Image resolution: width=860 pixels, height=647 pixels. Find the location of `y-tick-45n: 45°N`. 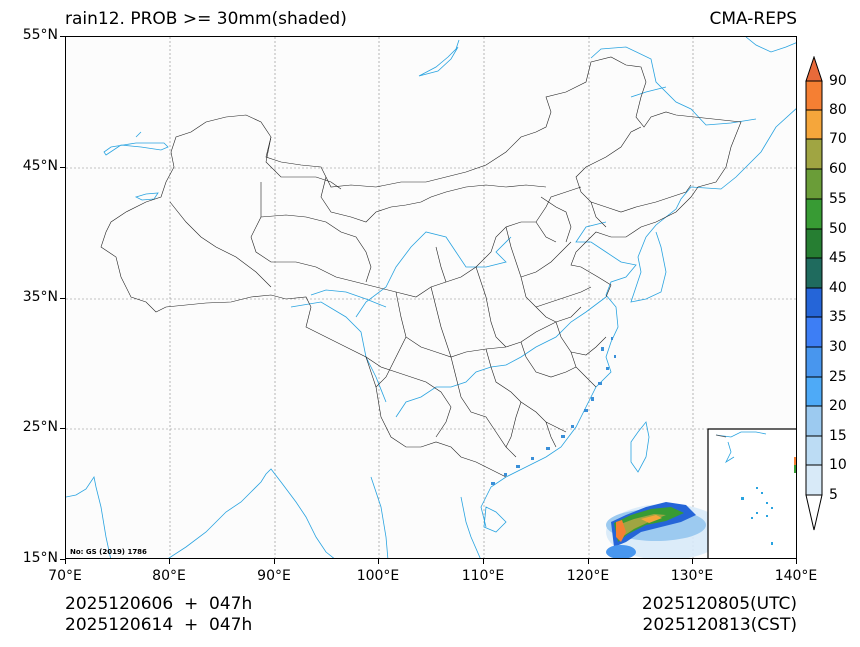

y-tick-45n: 45°N is located at coordinates (40, 166).